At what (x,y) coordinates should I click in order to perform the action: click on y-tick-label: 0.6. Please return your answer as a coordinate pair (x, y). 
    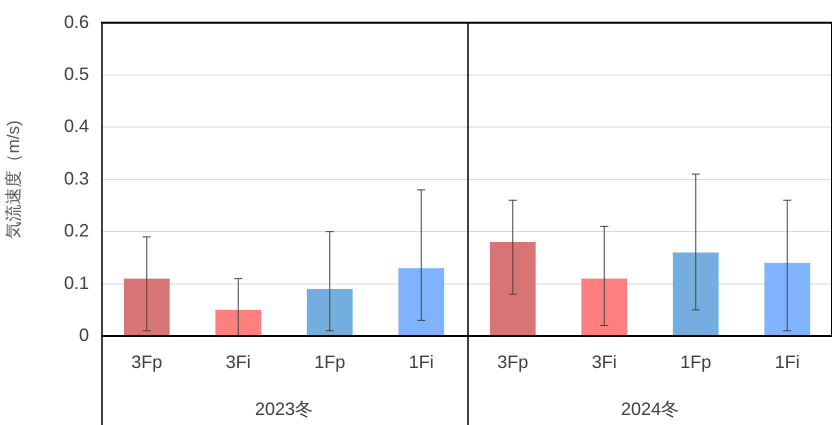
    Looking at the image, I should click on (76, 22).